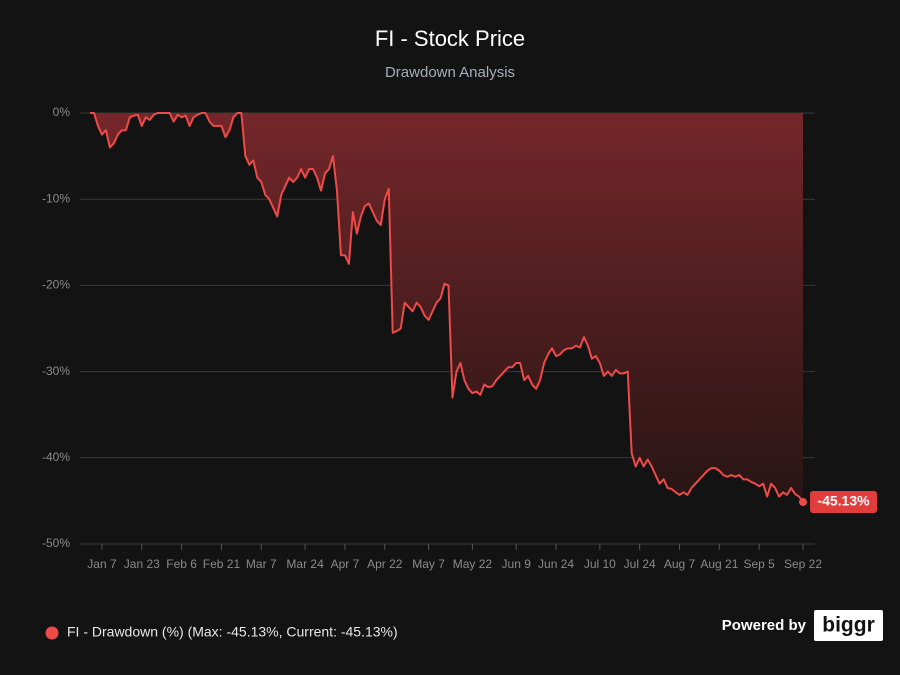 This screenshot has height=675, width=900. Describe the element at coordinates (517, 564) in the screenshot. I see `x-tick-label: Jun 9` at that location.